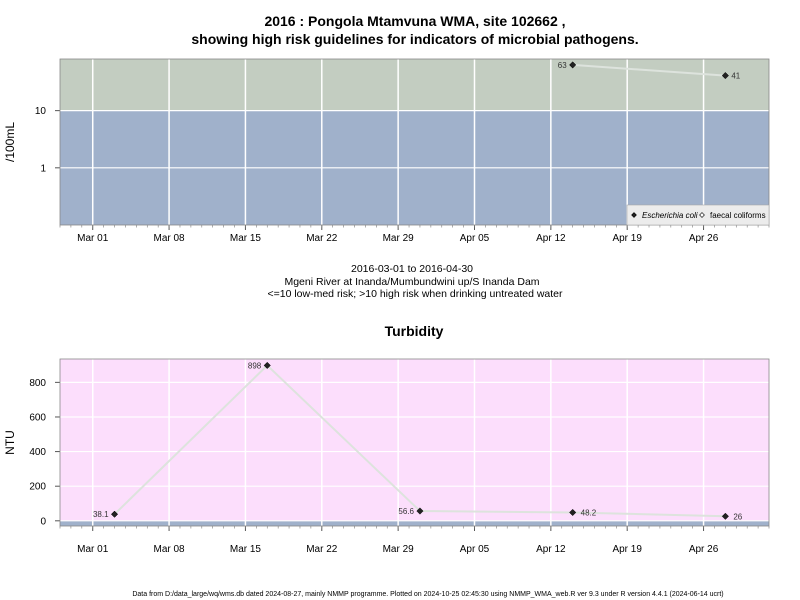 This screenshot has height=600, width=800. Describe the element at coordinates (43, 521) in the screenshot. I see `y-tick-label: 0` at that location.